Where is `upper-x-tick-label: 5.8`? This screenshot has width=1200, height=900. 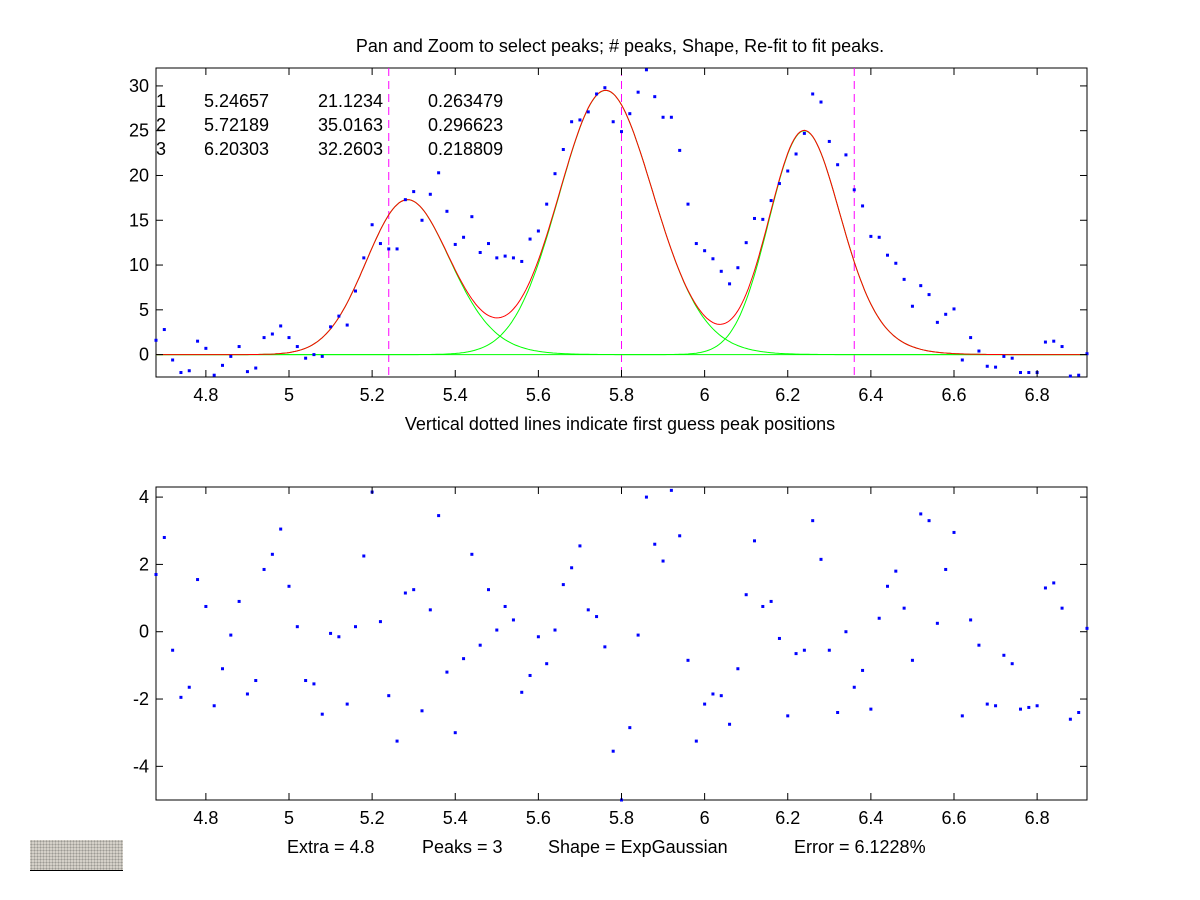
upper-x-tick-label: 5.8 is located at coordinates (621, 395).